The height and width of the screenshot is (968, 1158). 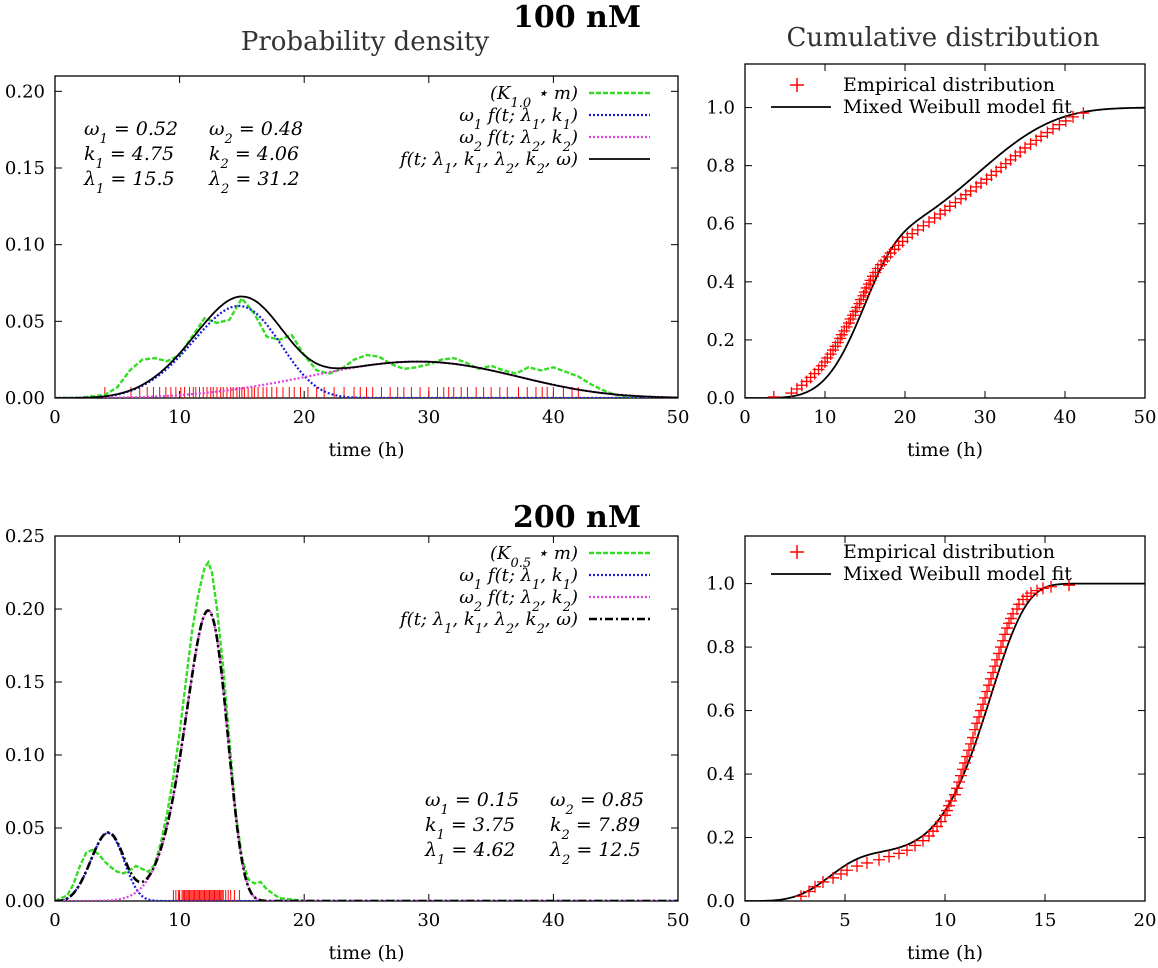 I want to click on legend-label: f(t; λ1, k1, λ2, k2, ω), so click(x=488, y=623).